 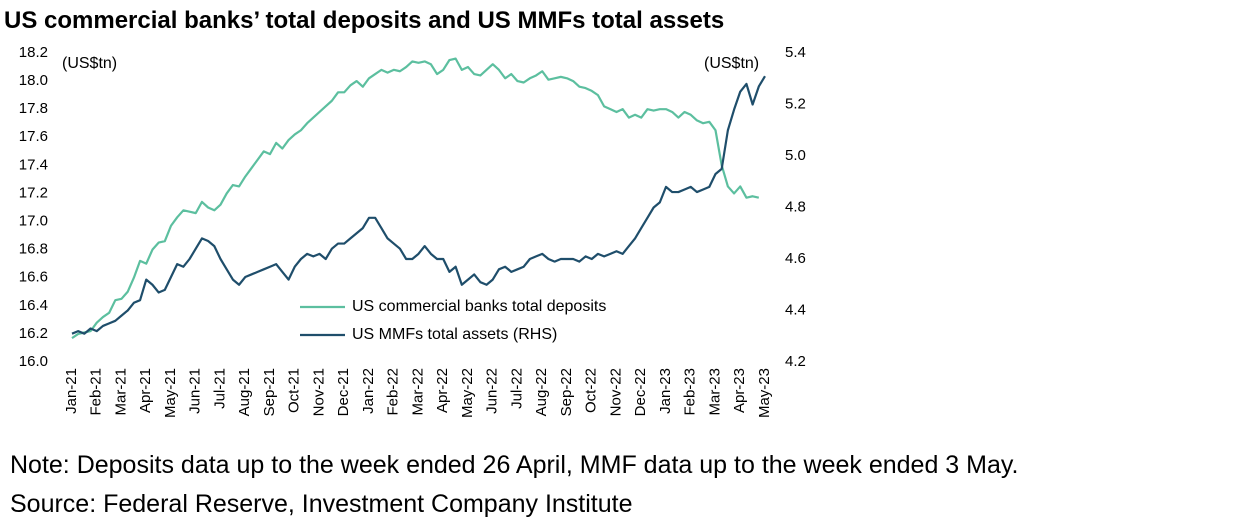 What do you see at coordinates (795, 258) in the screenshot?
I see `y-tick-label: 4.6` at bounding box center [795, 258].